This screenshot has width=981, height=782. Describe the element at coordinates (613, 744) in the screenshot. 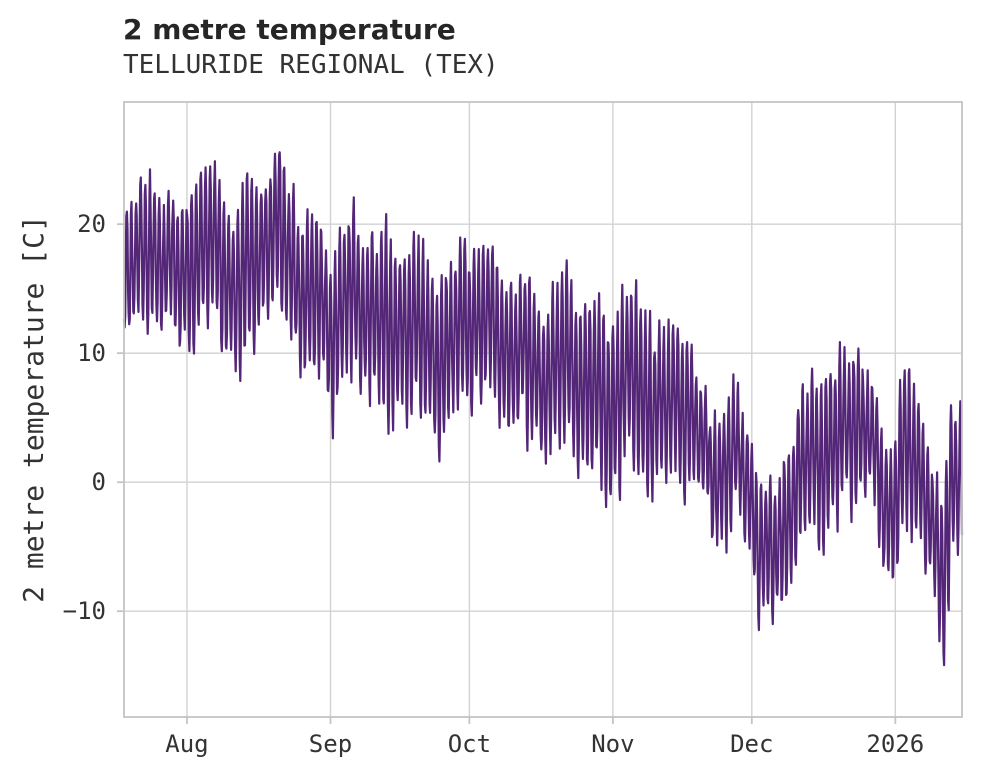

I see `x-tick-label: Nov` at that location.